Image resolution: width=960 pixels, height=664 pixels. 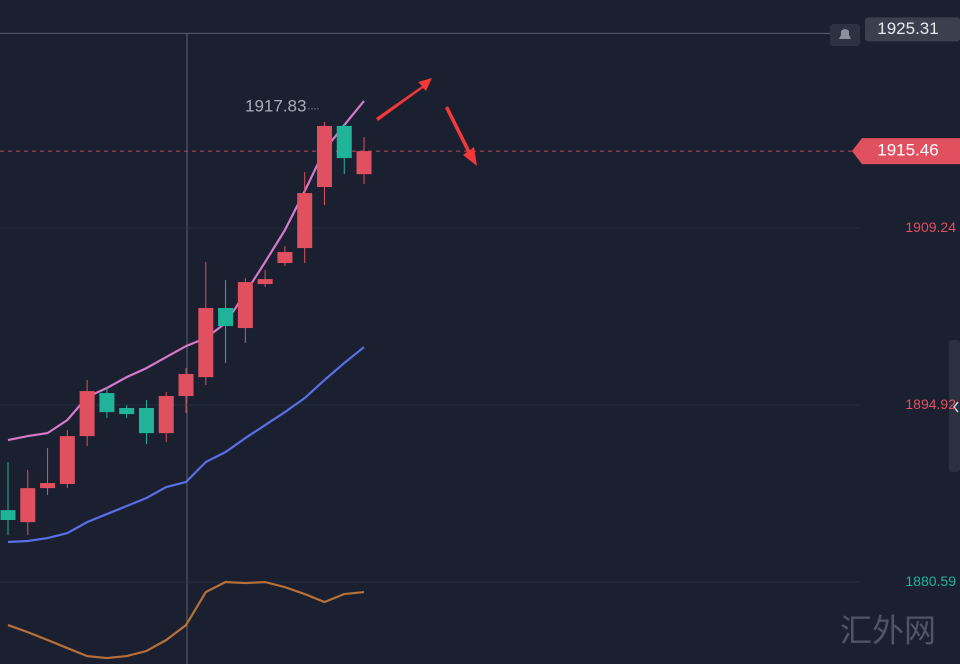 What do you see at coordinates (404, 99) in the screenshot?
I see `arrow-up` at bounding box center [404, 99].